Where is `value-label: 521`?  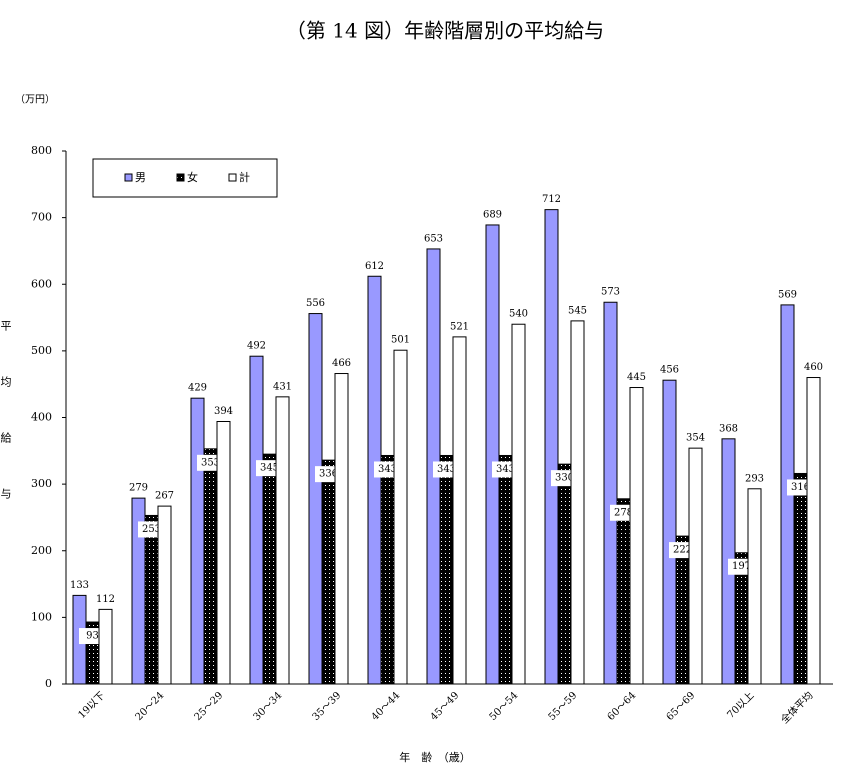
value-label: 521 is located at coordinates (459, 326).